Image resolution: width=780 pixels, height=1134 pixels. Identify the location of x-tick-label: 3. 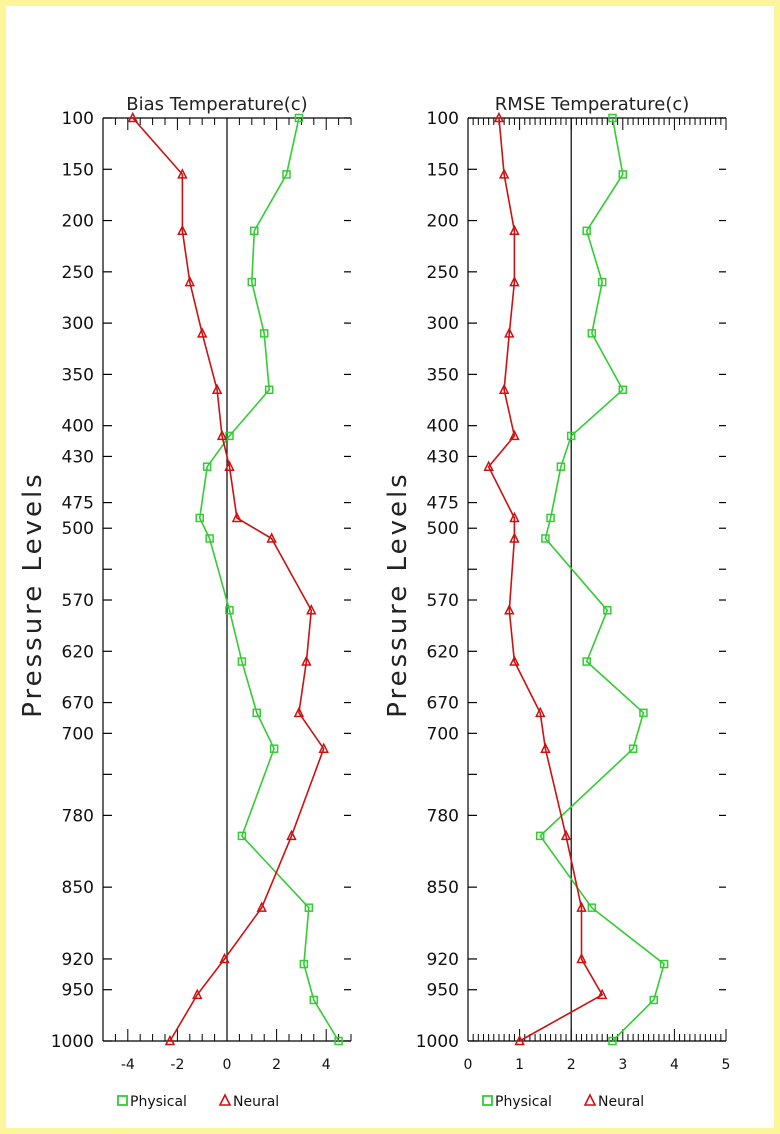
(622, 1065).